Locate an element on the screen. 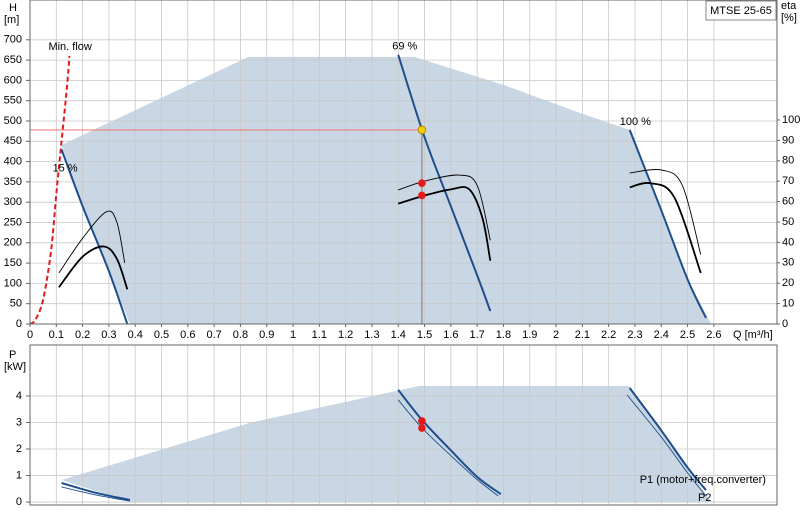  x-tick-label: 0.9 is located at coordinates (266, 335).